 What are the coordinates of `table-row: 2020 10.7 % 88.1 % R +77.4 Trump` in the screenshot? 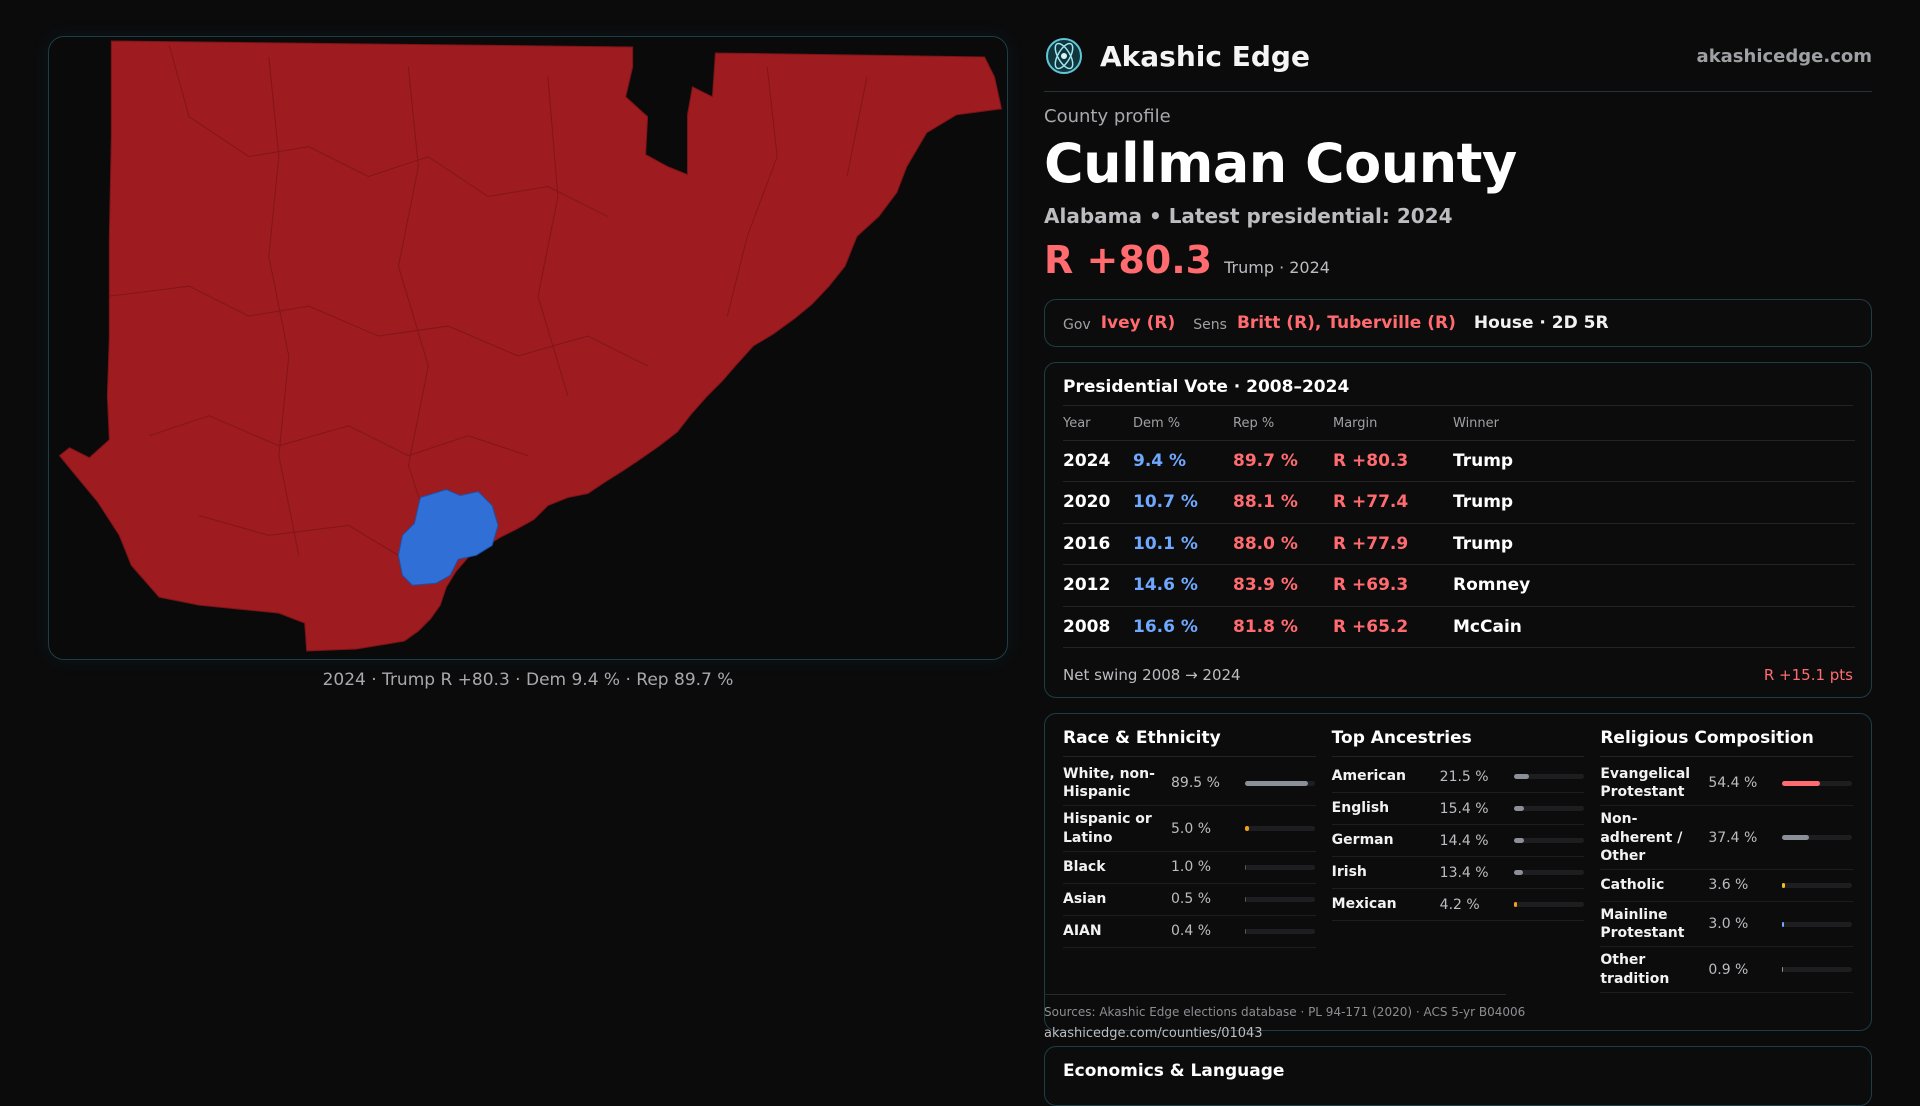 It's located at (1459, 502).